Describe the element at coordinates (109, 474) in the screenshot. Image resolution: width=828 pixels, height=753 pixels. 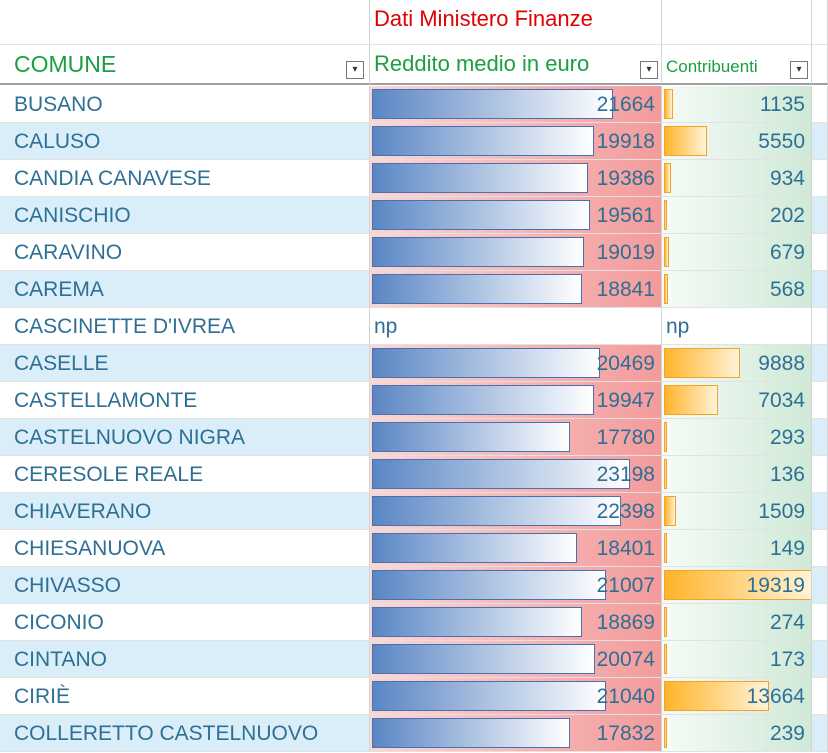
I see `comune: CERESOLE REALE` at that location.